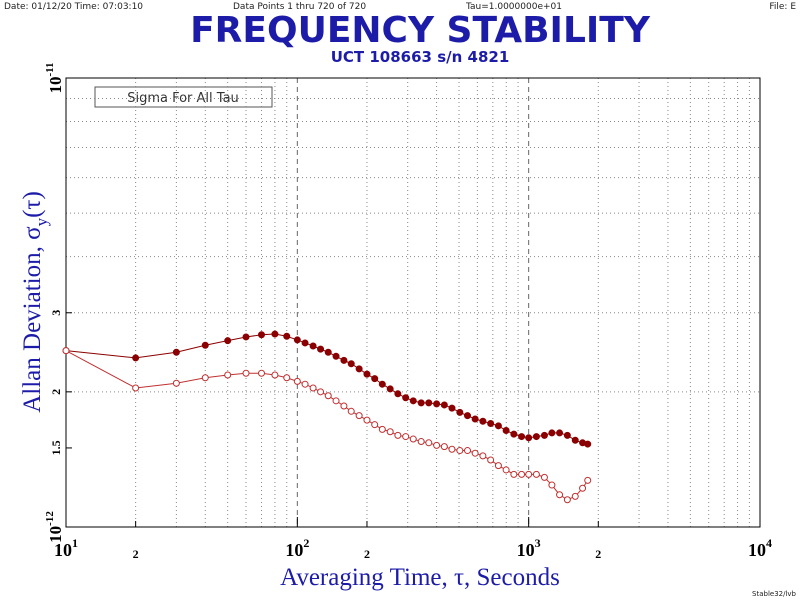  I want to click on x-tick-label-exp: 4, so click(769, 543).